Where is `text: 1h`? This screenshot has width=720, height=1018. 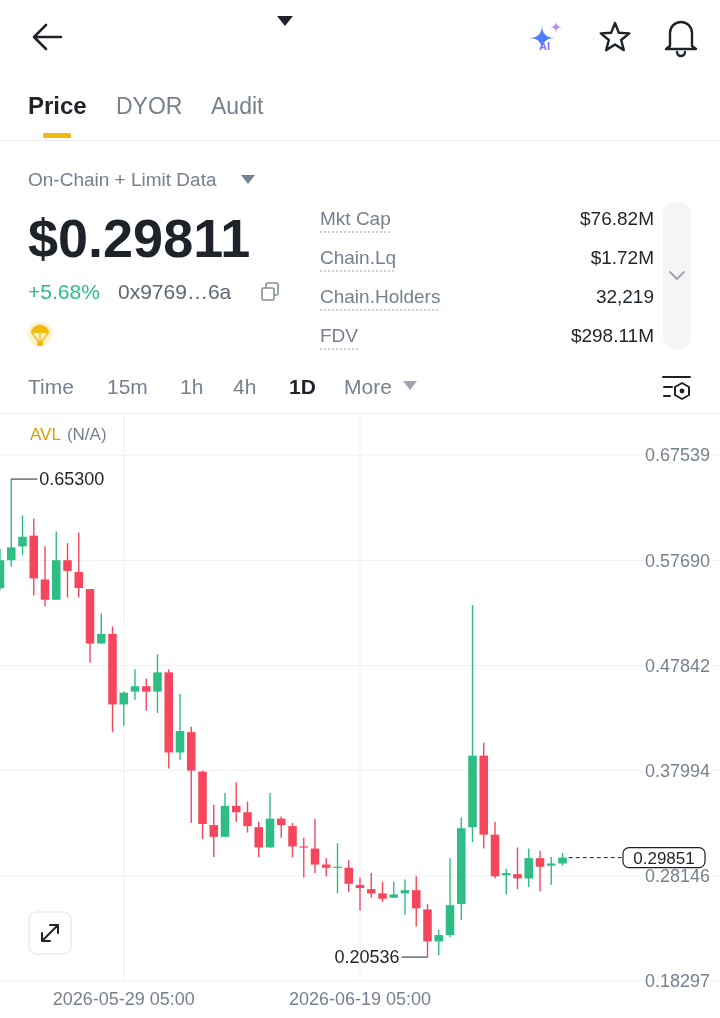 text: 1h is located at coordinates (192, 386).